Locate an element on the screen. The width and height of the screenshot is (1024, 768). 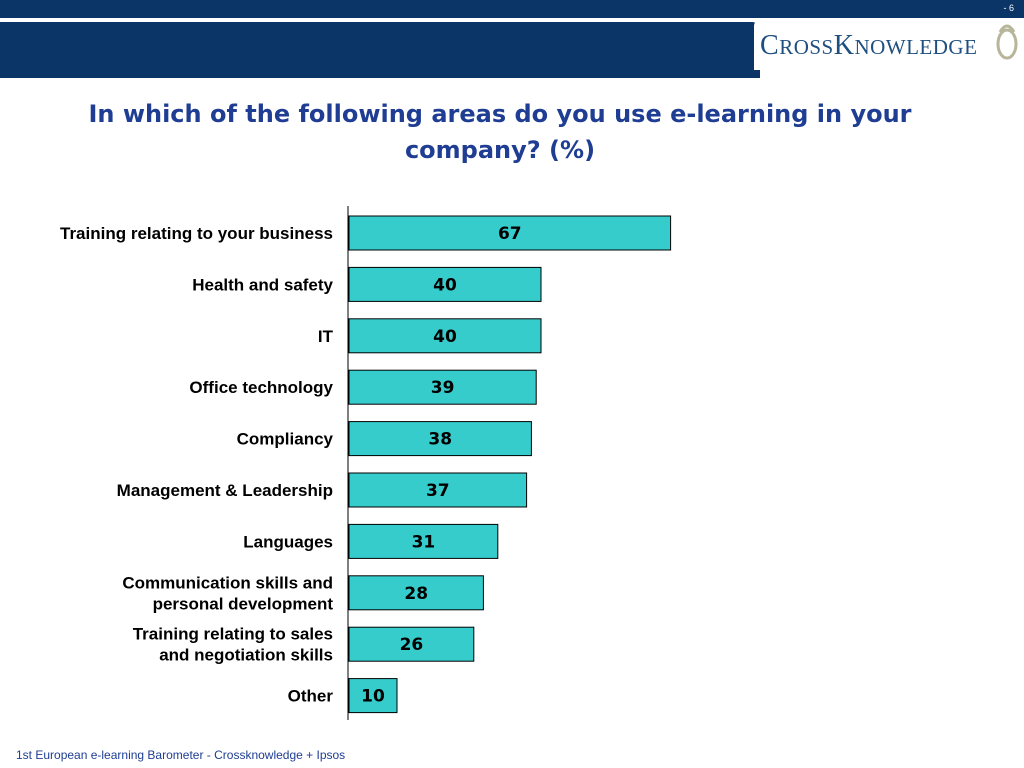
category-label-6: Languages is located at coordinates (288, 541).